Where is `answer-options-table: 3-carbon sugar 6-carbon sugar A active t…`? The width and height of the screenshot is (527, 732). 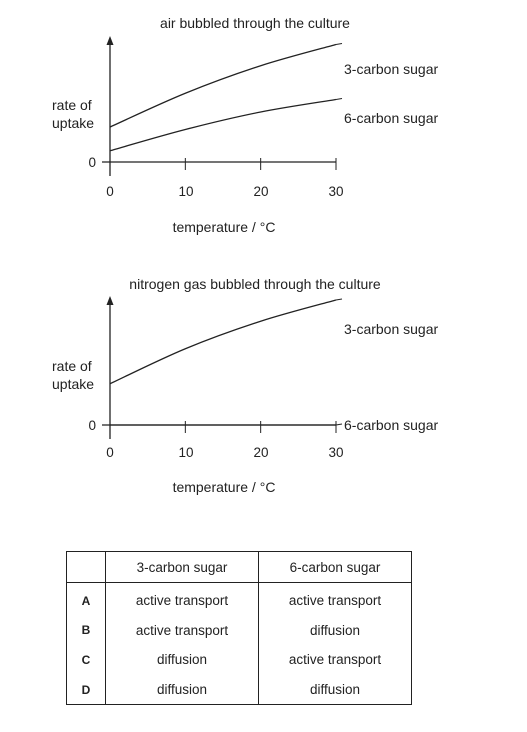 answer-options-table: 3-carbon sugar 6-carbon sugar A active t… is located at coordinates (239, 628).